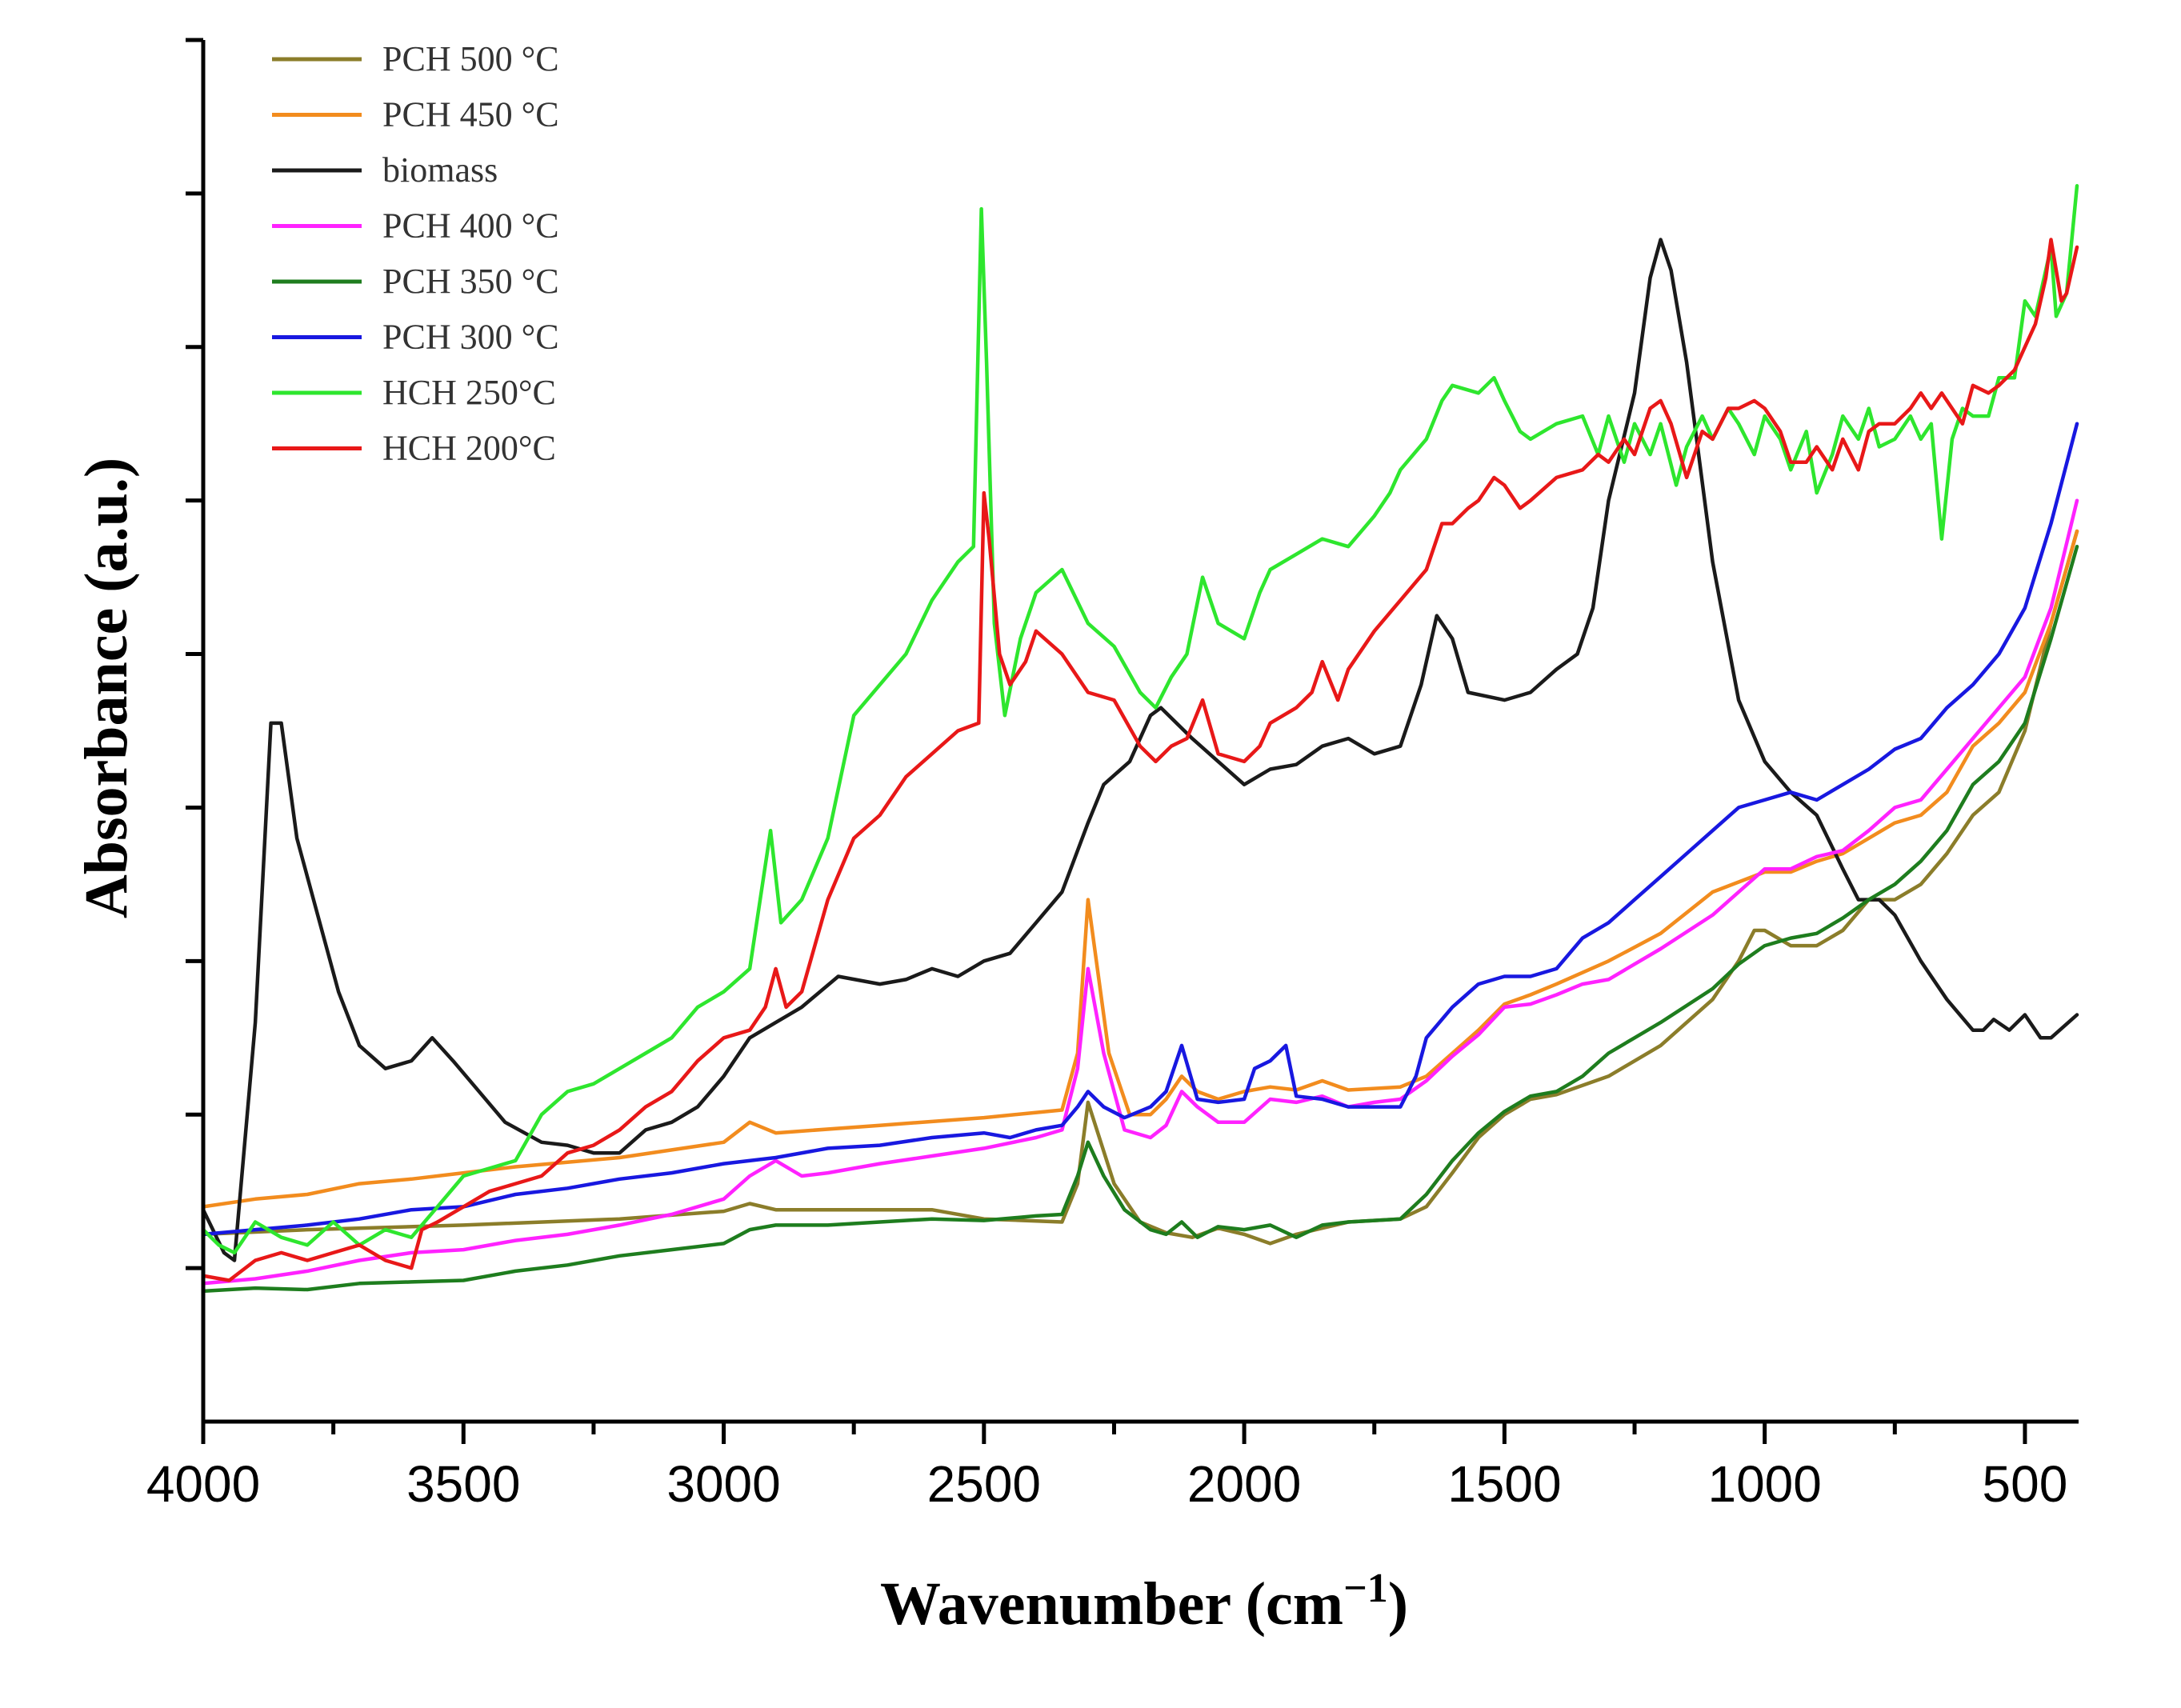 The height and width of the screenshot is (1708, 2181). What do you see at coordinates (1107, 1467) in the screenshot?
I see `x-axis-ticks: 4000 3500 3000 2500 2000 1500 1000 500` at bounding box center [1107, 1467].